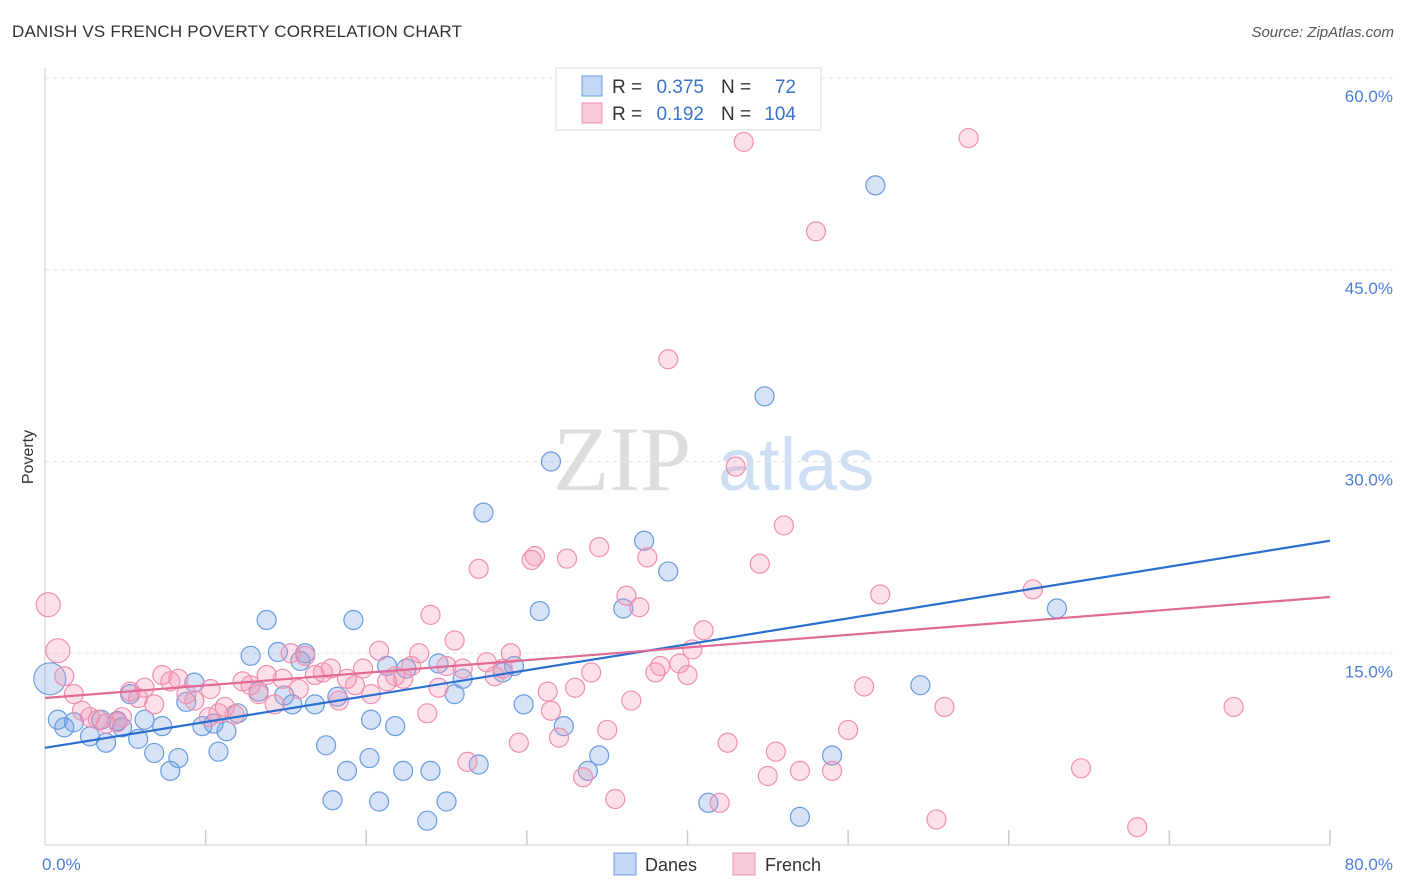 The width and height of the screenshot is (1406, 892). I want to click on y-tick-label: 60.0%, so click(1369, 96).